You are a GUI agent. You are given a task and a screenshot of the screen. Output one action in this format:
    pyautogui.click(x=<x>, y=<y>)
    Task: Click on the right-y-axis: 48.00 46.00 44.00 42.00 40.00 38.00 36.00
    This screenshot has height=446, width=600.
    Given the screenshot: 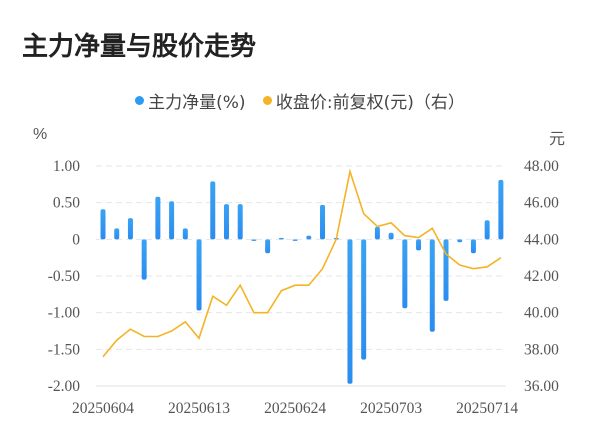 What is the action you would take?
    pyautogui.click(x=541, y=276)
    